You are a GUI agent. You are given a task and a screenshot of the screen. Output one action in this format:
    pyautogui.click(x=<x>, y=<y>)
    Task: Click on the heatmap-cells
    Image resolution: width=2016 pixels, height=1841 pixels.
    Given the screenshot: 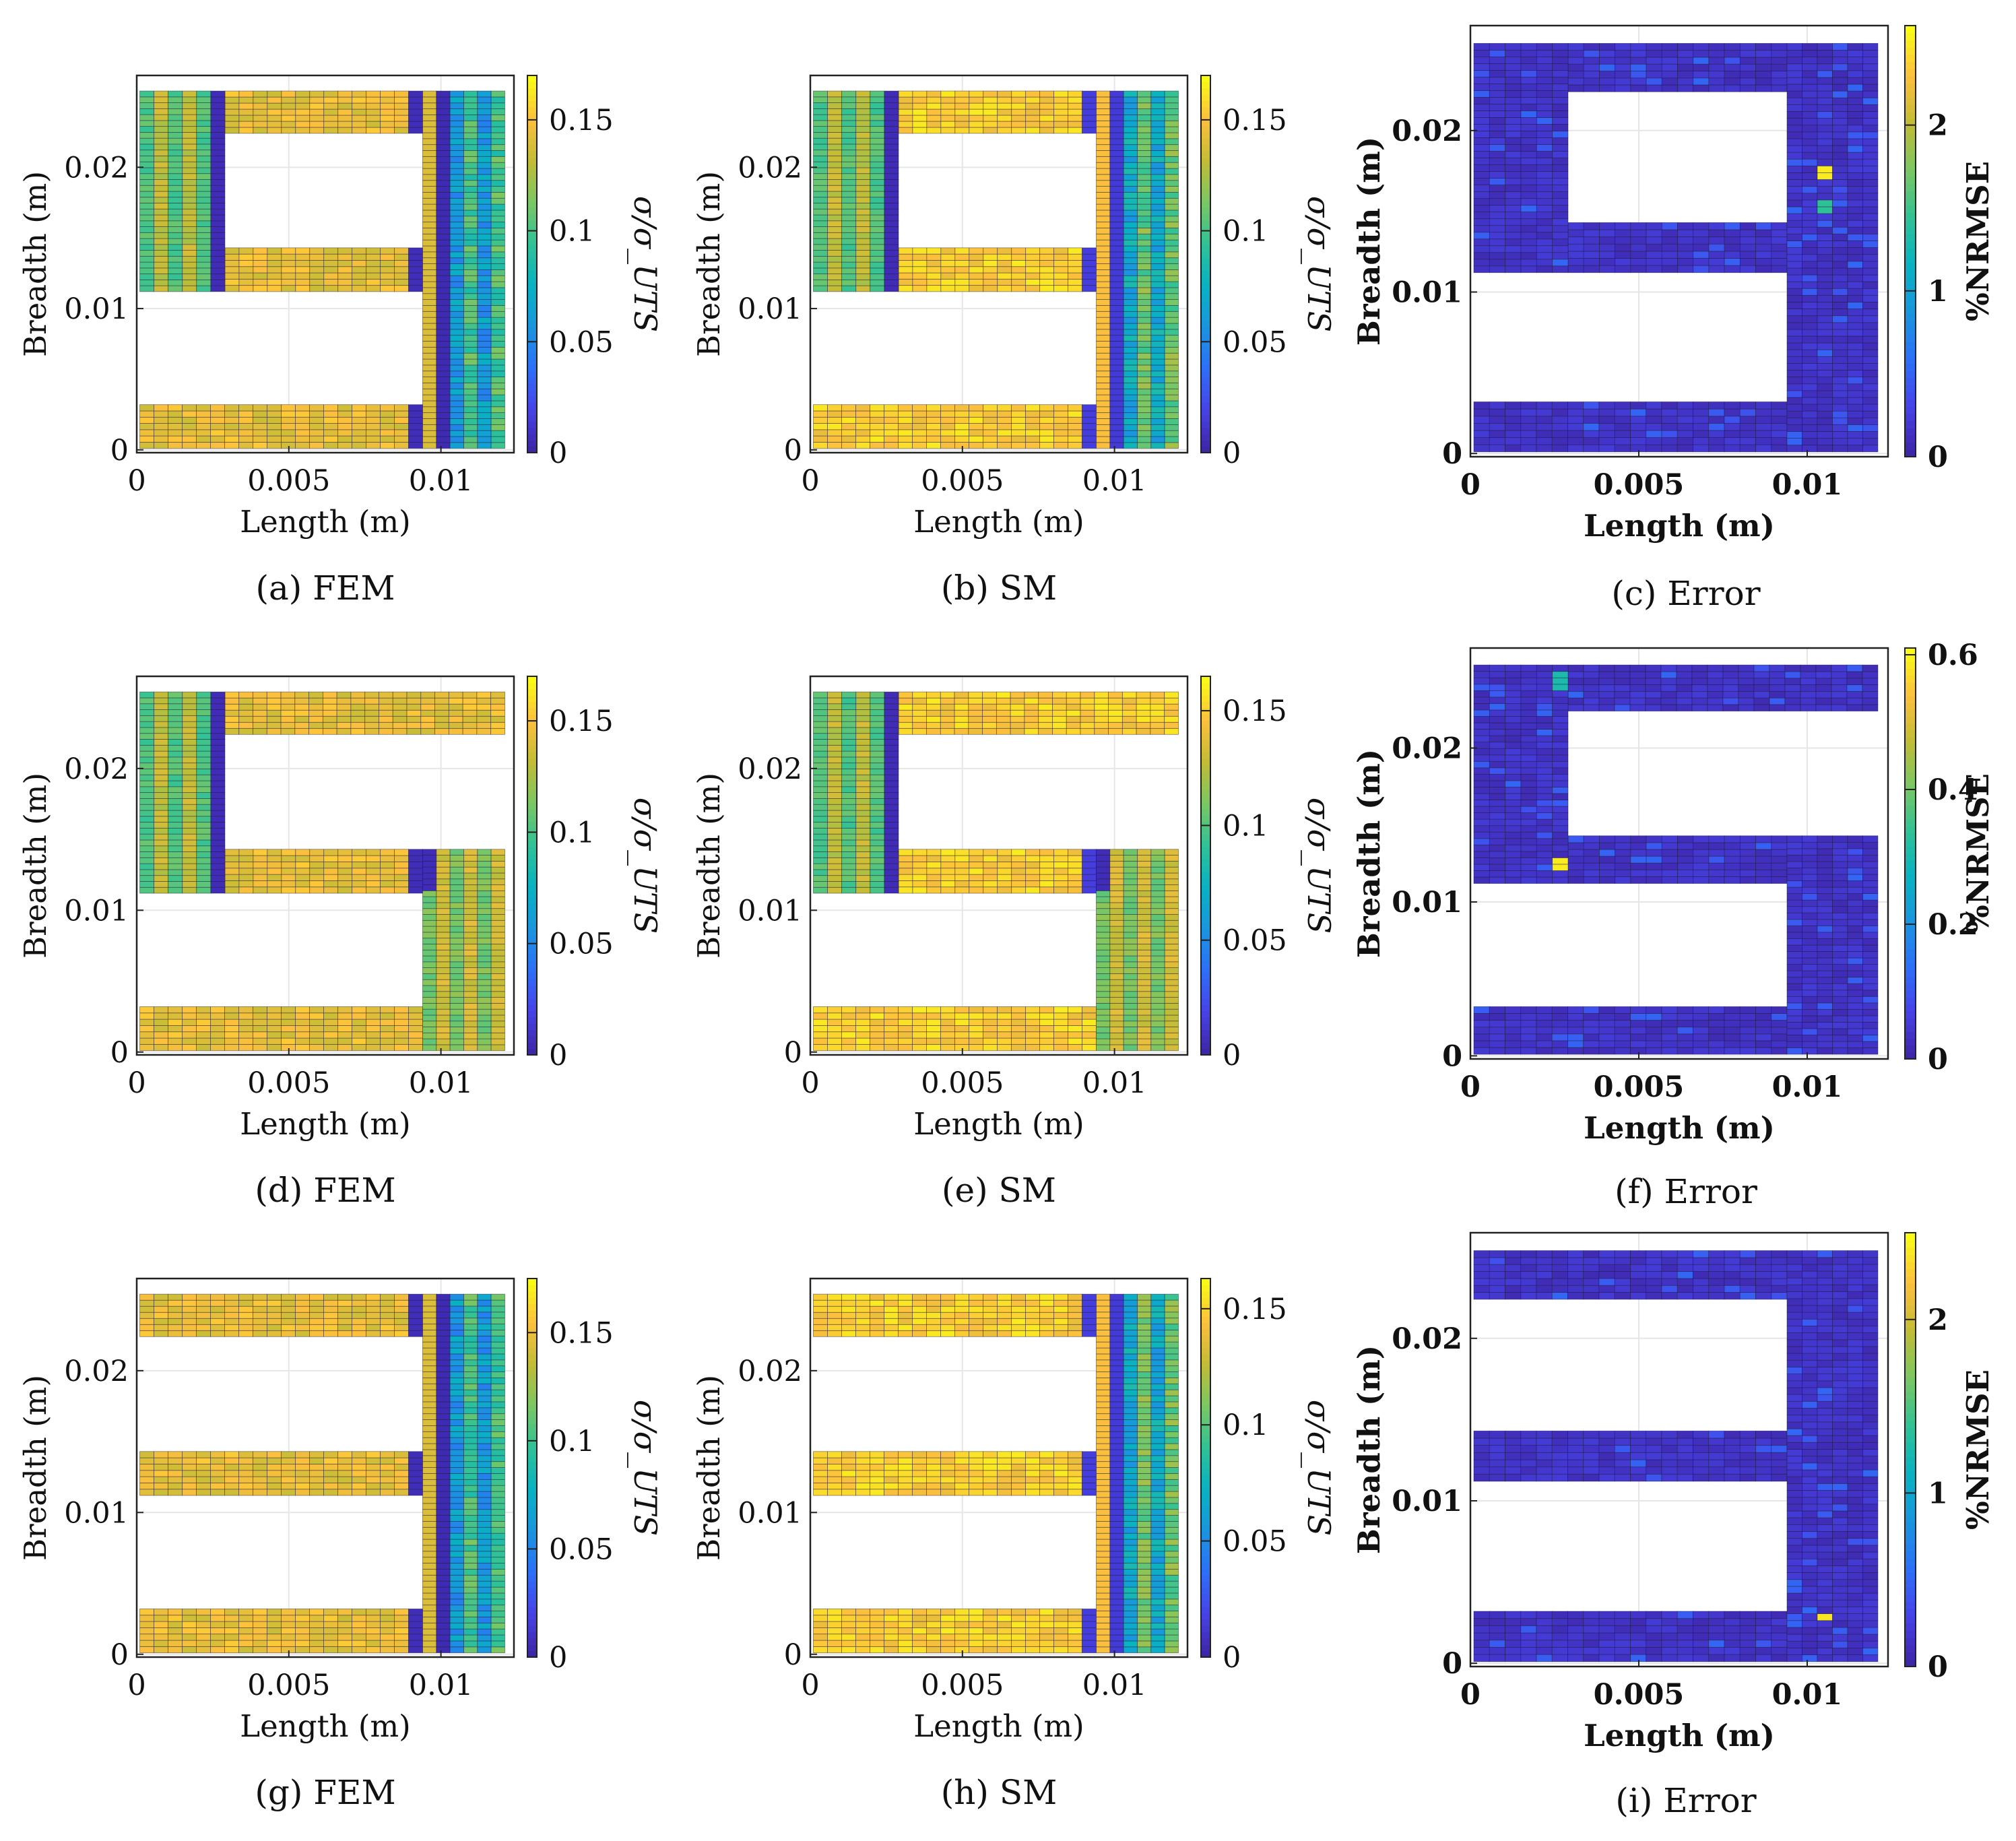 What is the action you would take?
    pyautogui.click(x=996, y=269)
    